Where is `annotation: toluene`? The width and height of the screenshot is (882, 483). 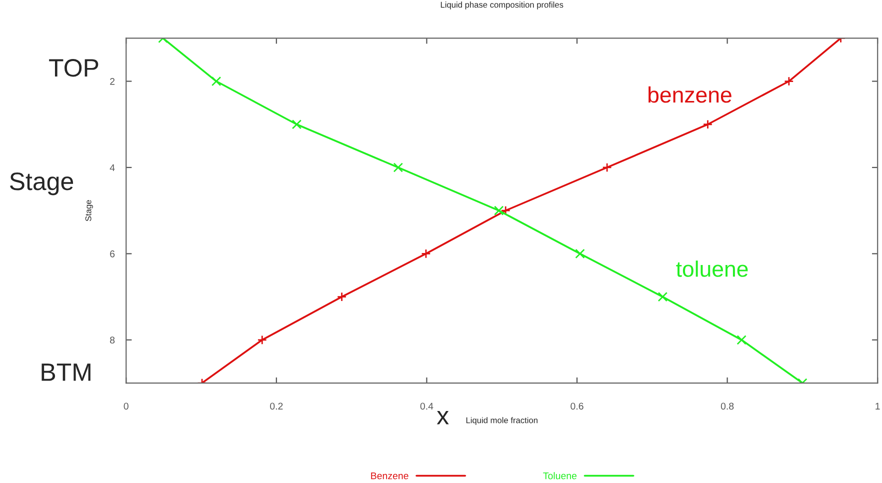 annotation: toluene is located at coordinates (712, 268).